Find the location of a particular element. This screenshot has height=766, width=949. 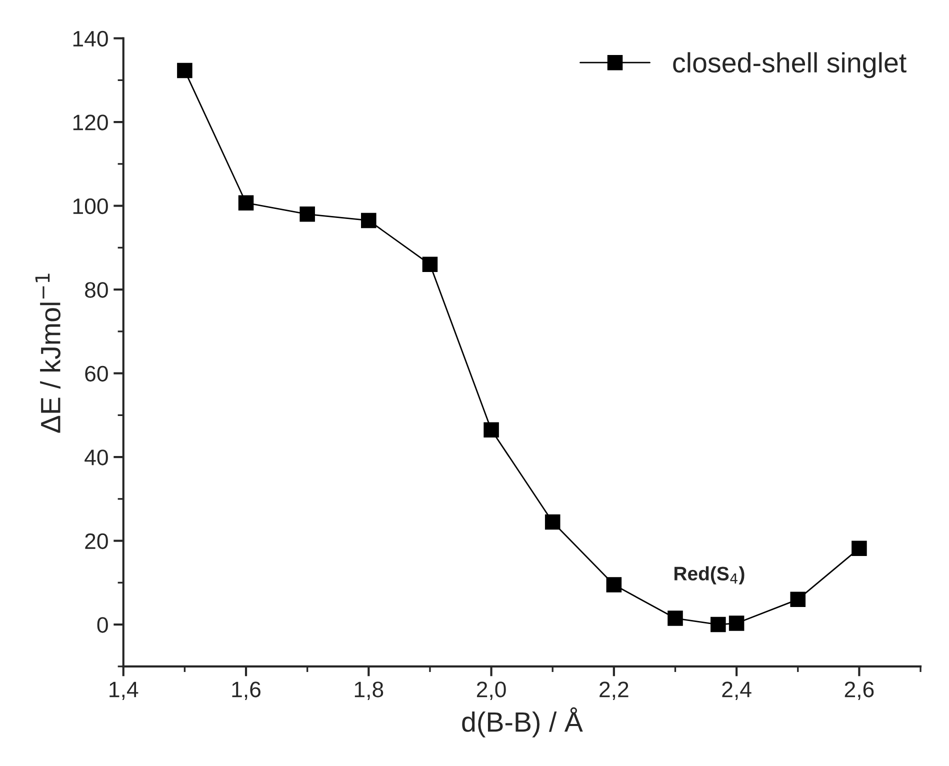

x-tick-label: 2,6 is located at coordinates (859, 691).